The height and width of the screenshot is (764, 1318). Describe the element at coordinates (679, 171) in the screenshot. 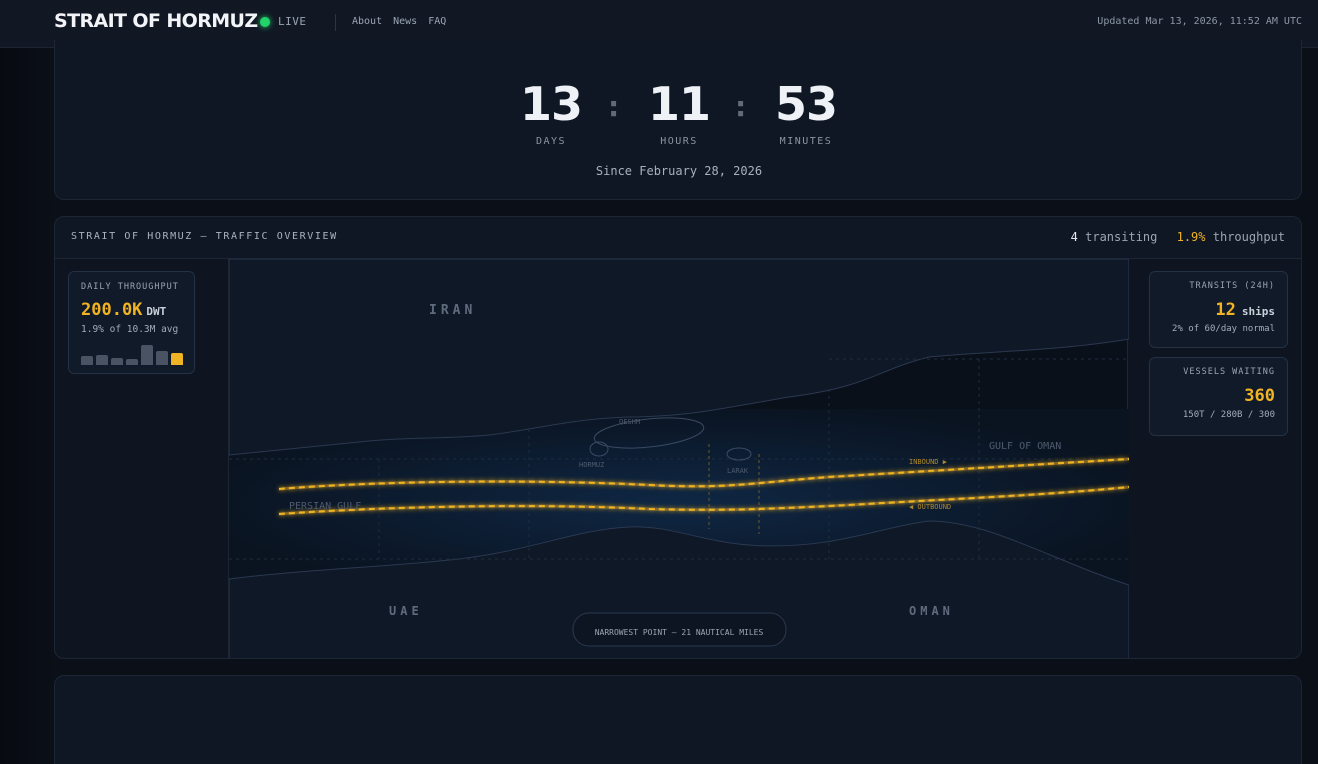

I see `since-date: Since February 28, 2026` at that location.